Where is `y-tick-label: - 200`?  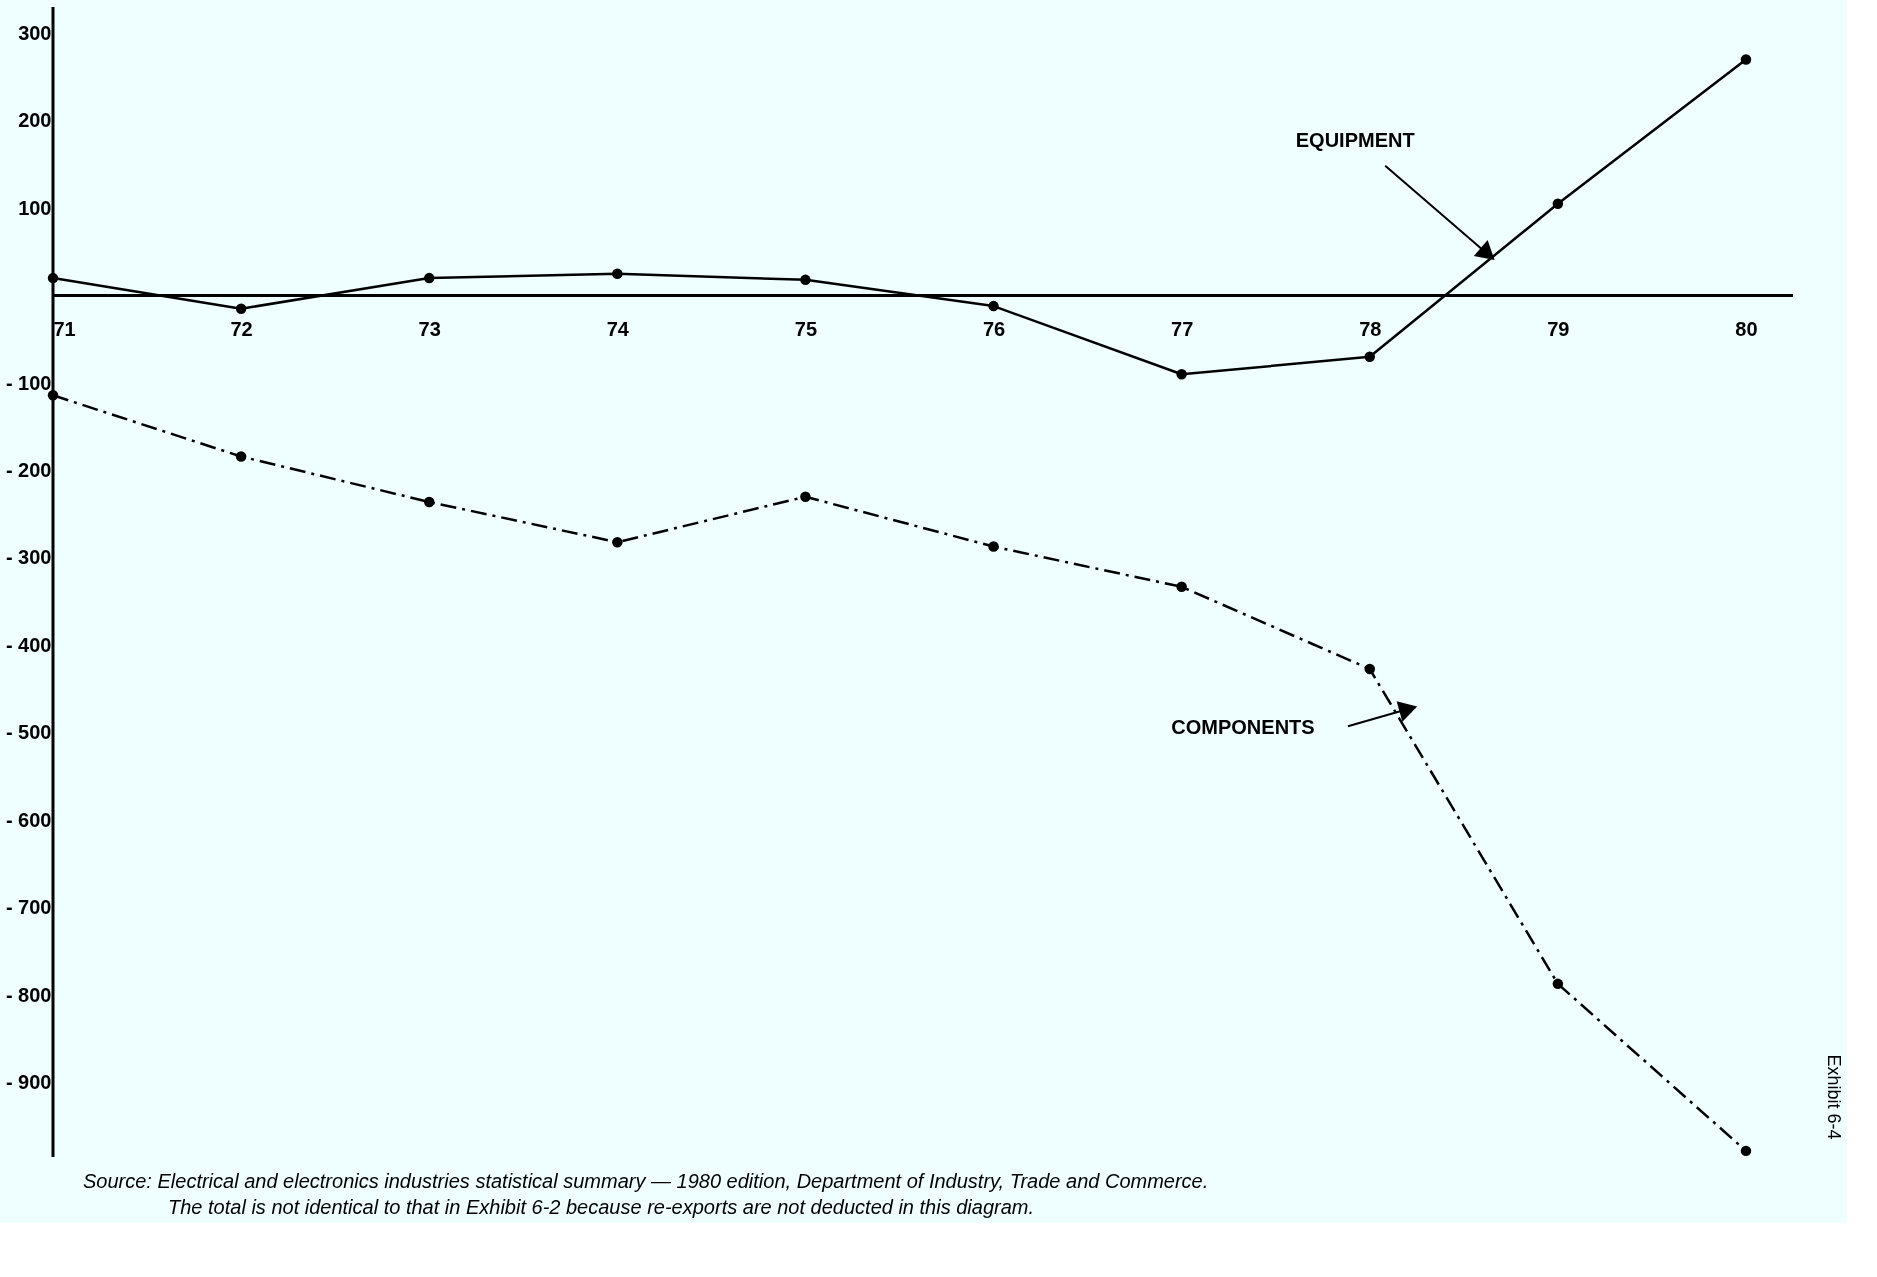
y-tick-label: - 200 is located at coordinates (28, 470).